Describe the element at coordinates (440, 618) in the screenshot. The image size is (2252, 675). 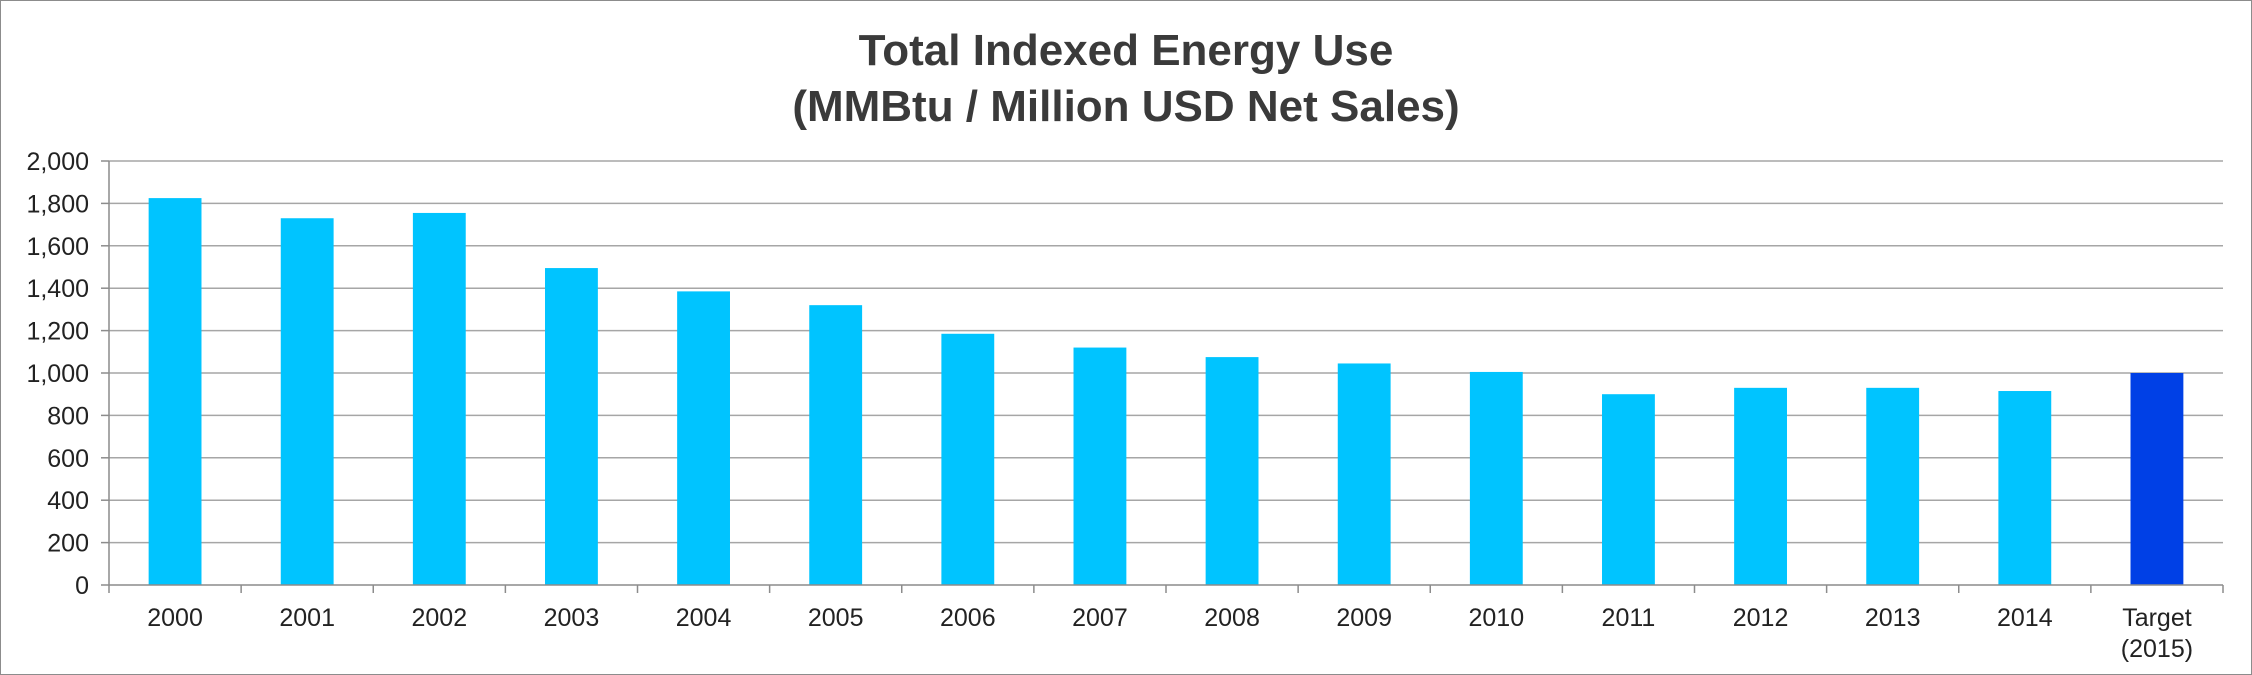
I see `x-tick-label: 2002` at that location.